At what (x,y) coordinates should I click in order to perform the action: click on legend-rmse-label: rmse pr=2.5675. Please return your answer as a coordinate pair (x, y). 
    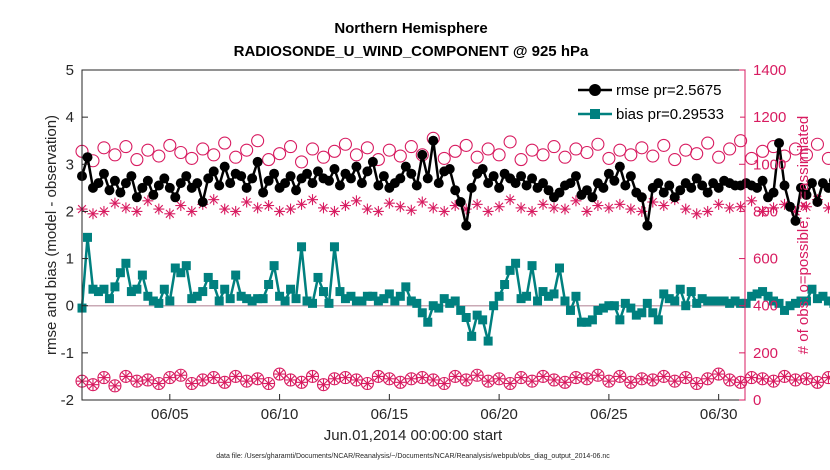
    Looking at the image, I should click on (668, 90).